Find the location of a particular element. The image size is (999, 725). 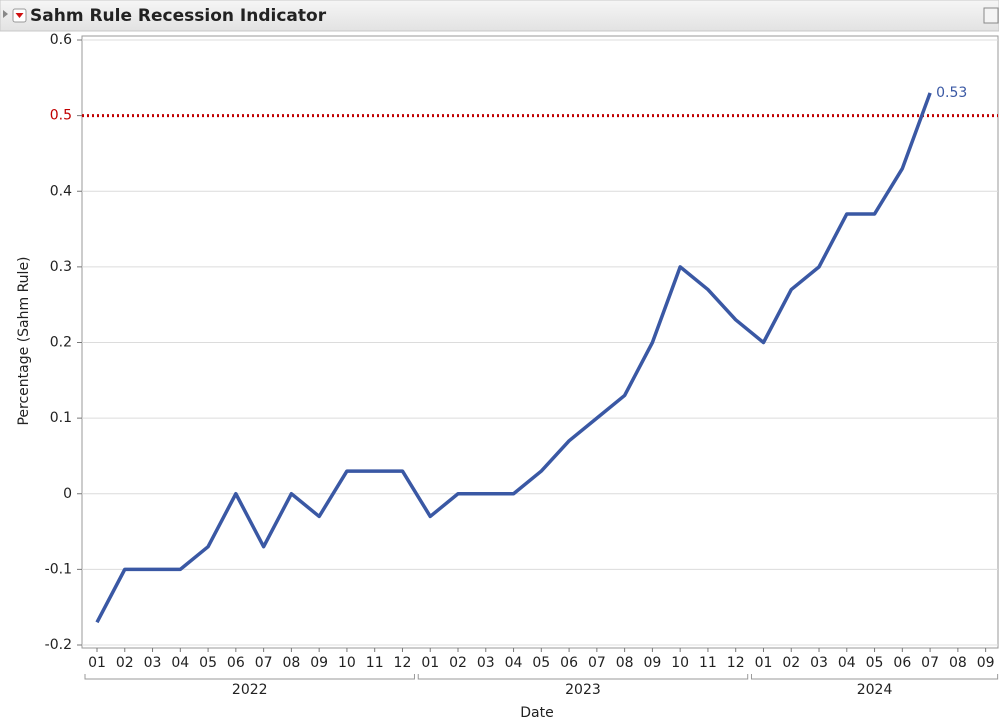

y-tick-label: 0.1 is located at coordinates (61, 418).